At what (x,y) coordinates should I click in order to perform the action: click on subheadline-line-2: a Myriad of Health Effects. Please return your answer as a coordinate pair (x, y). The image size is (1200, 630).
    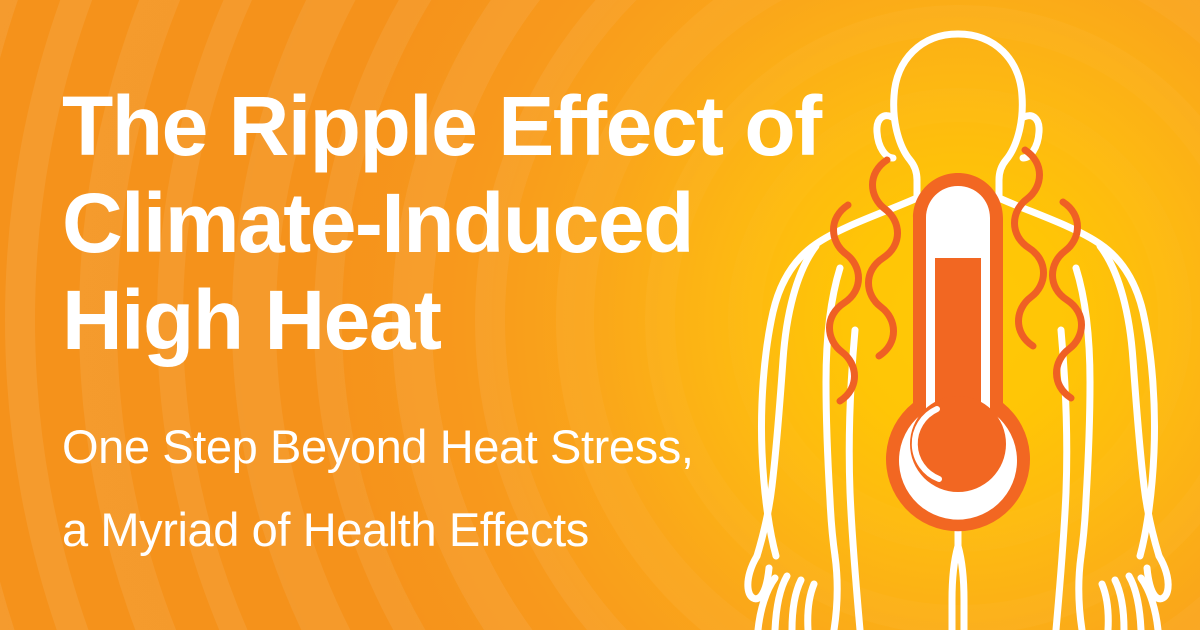
    Looking at the image, I should click on (325, 529).